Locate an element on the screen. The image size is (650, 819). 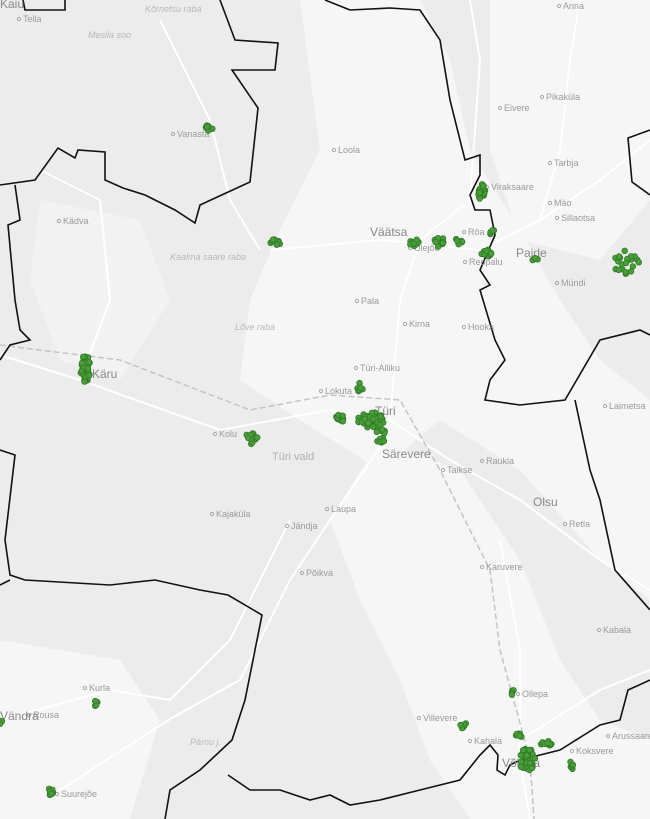
place-label: Türi-Alliku is located at coordinates (380, 368).